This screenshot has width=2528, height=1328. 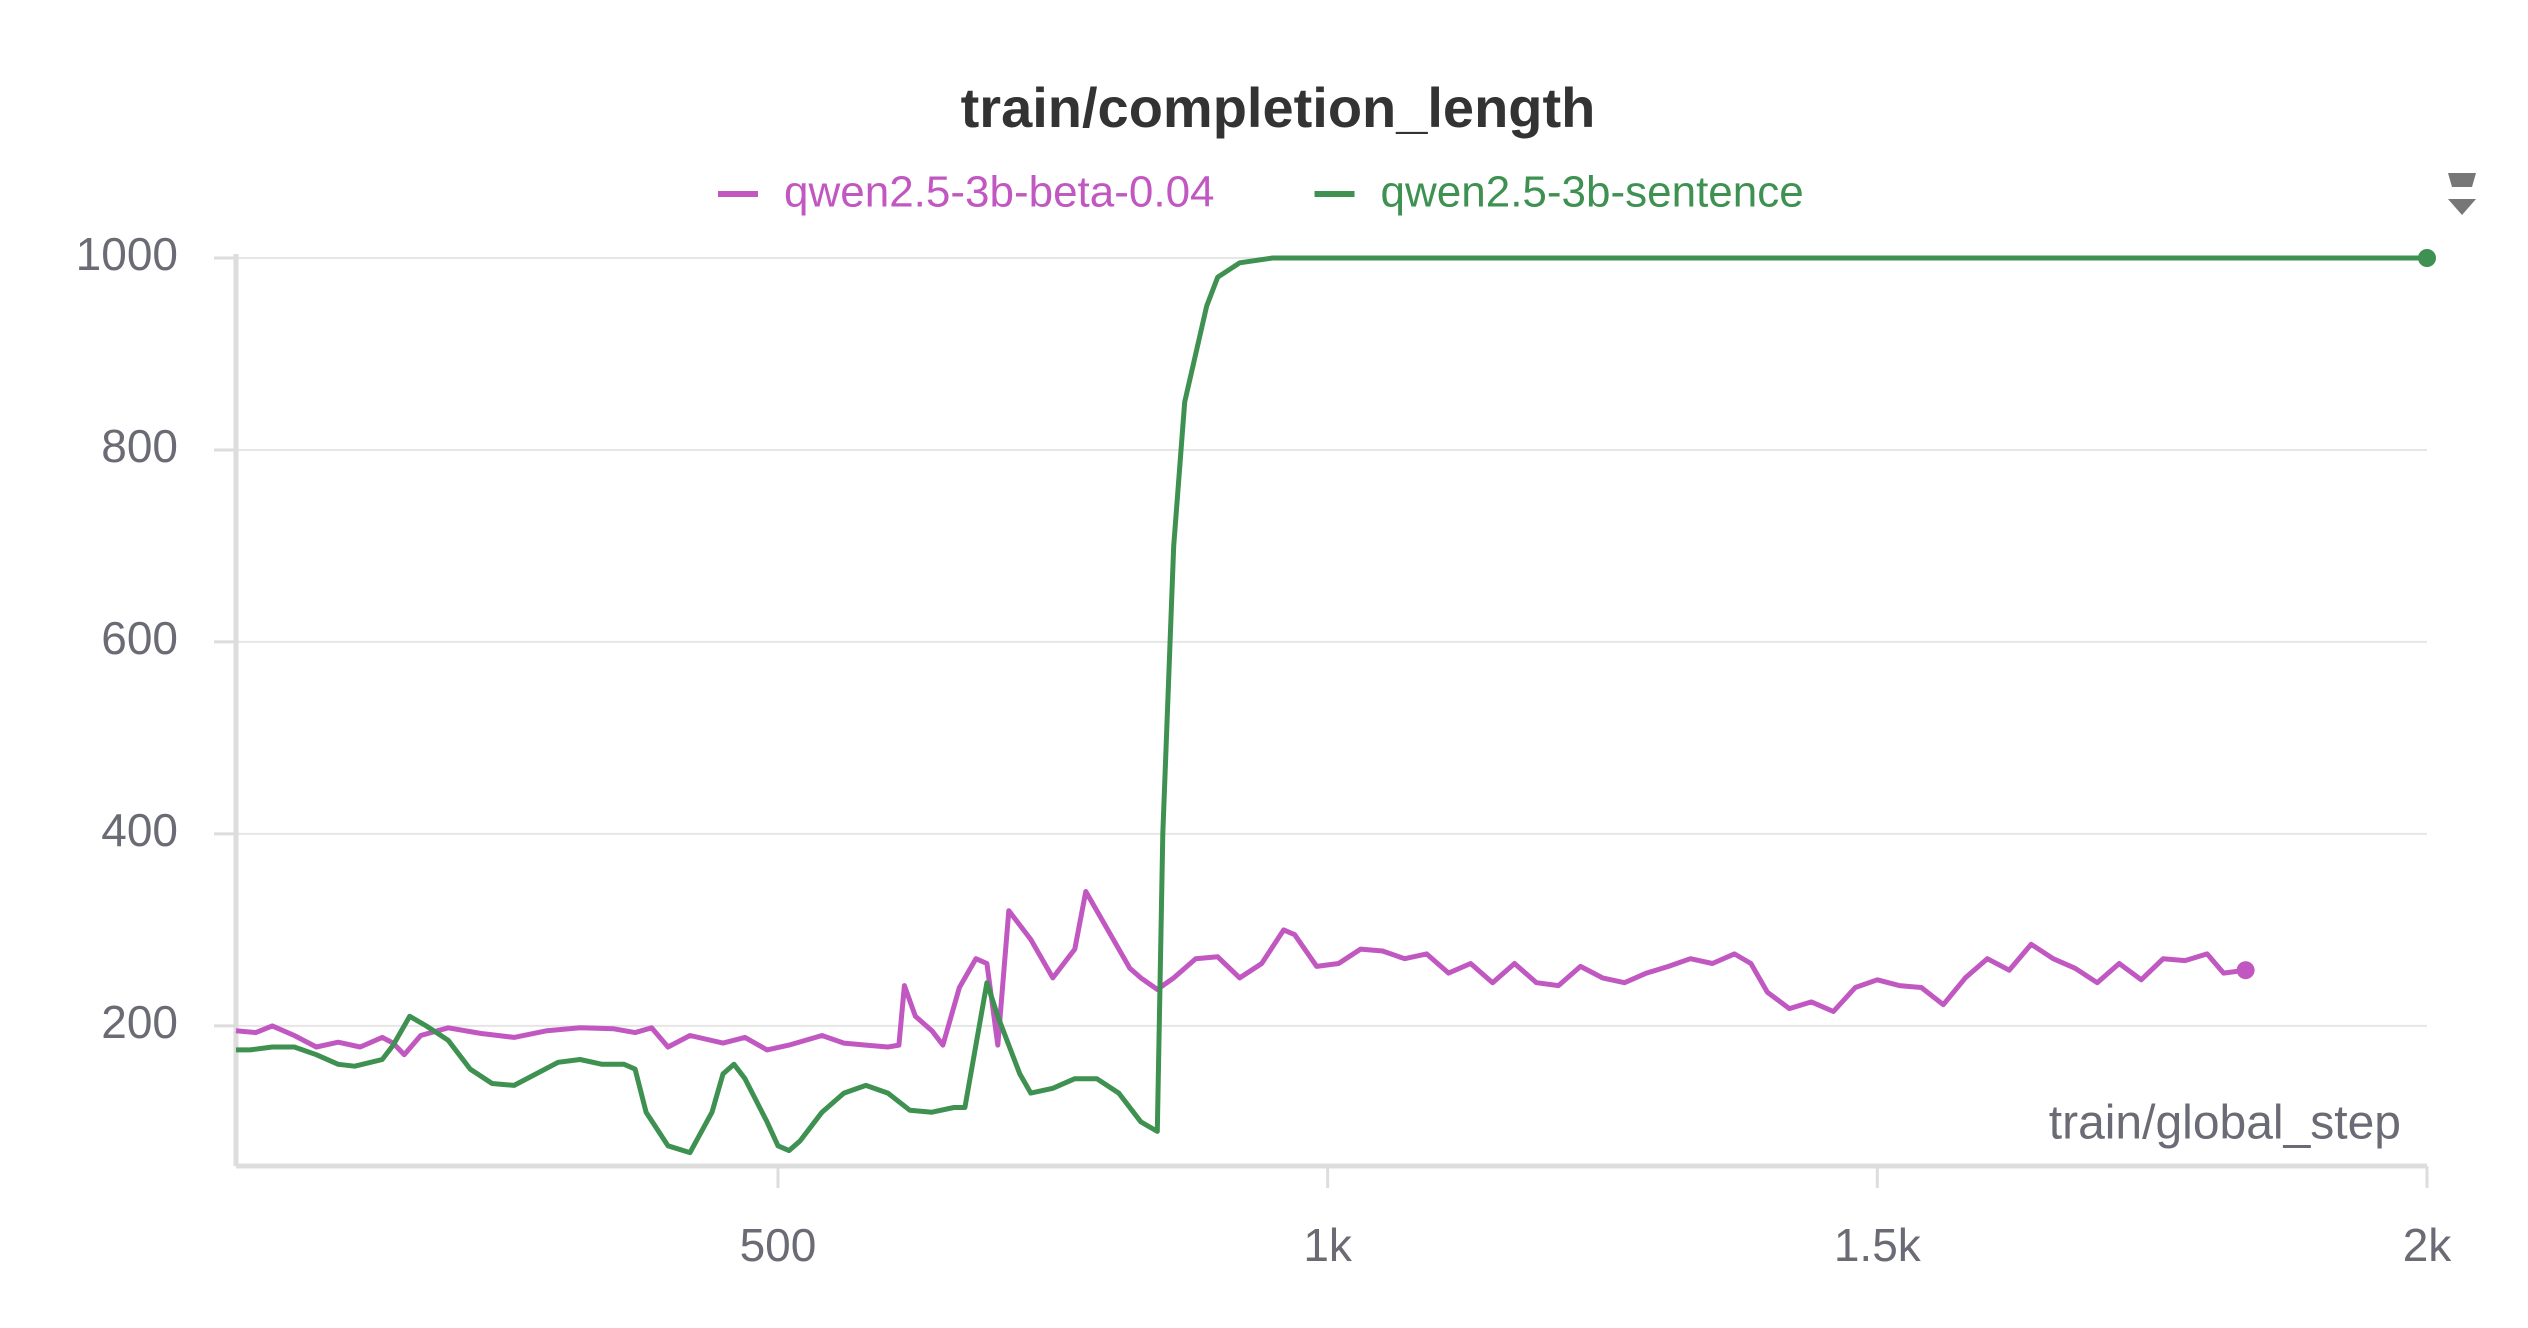 What do you see at coordinates (1878, 1245) in the screenshot?
I see `x-tick-label: 1.5k` at bounding box center [1878, 1245].